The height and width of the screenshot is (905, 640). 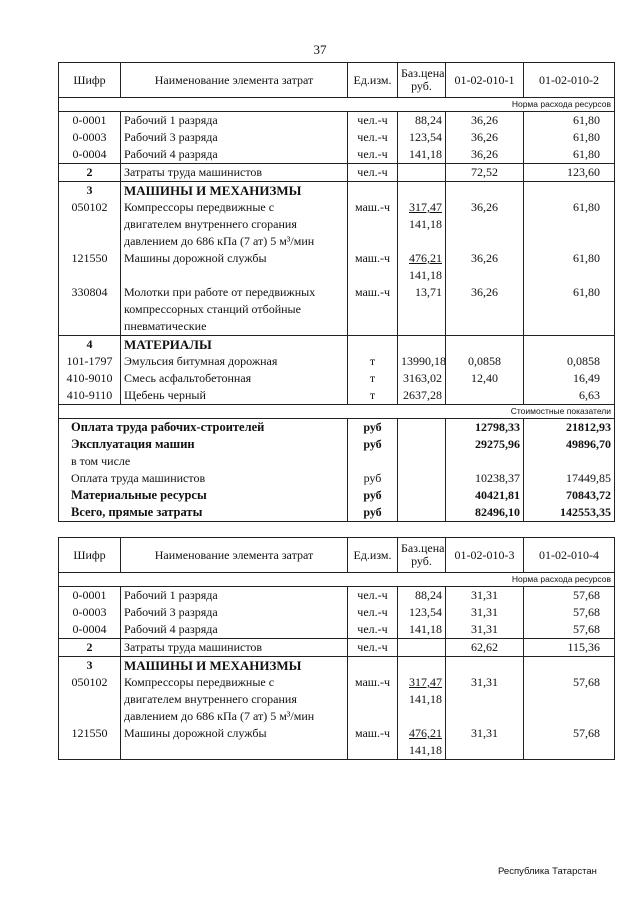 What do you see at coordinates (234, 396) in the screenshot?
I see `name-cell: Щебень черный` at bounding box center [234, 396].